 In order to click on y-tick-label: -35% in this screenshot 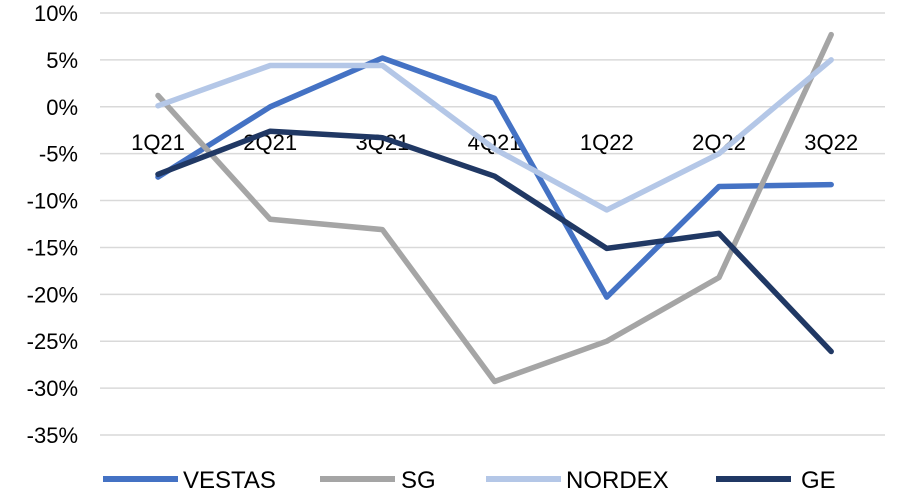, I will do `click(52, 435)`.